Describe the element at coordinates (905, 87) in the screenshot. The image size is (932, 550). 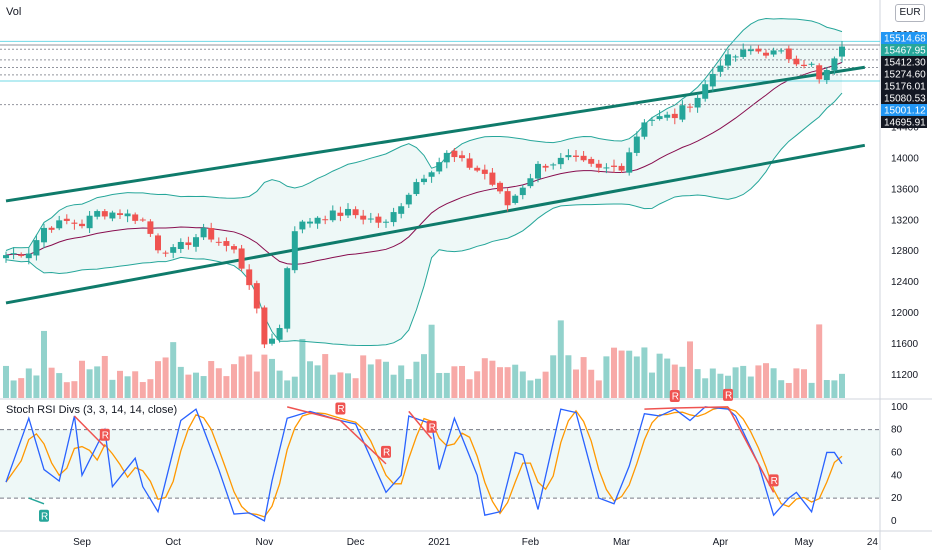
I see `price-tag-label: 15176.01` at that location.